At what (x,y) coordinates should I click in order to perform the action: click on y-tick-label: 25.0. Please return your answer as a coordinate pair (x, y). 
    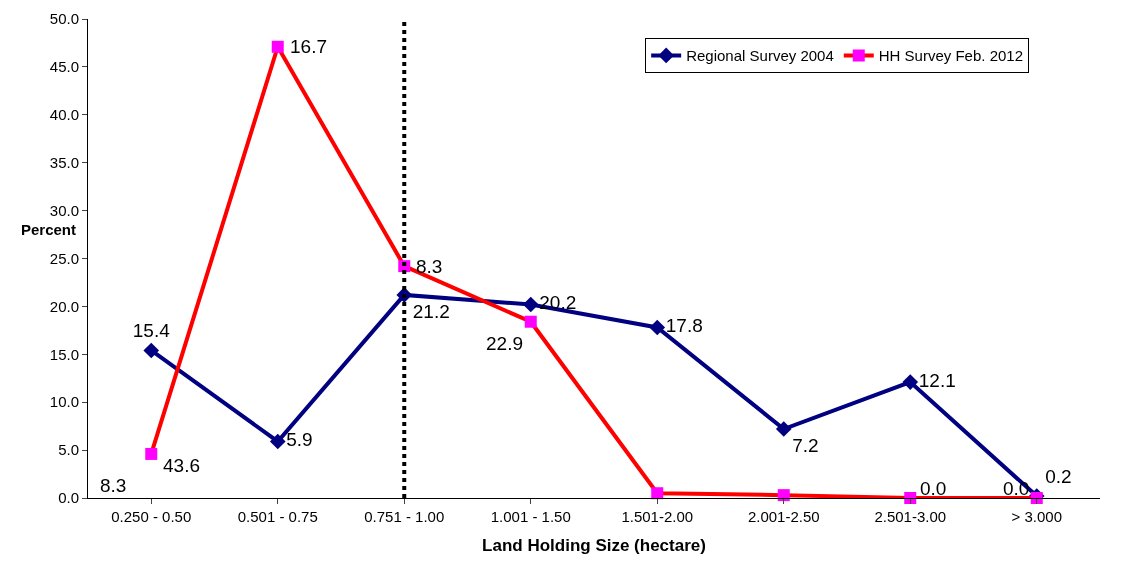
    Looking at the image, I should click on (64, 258).